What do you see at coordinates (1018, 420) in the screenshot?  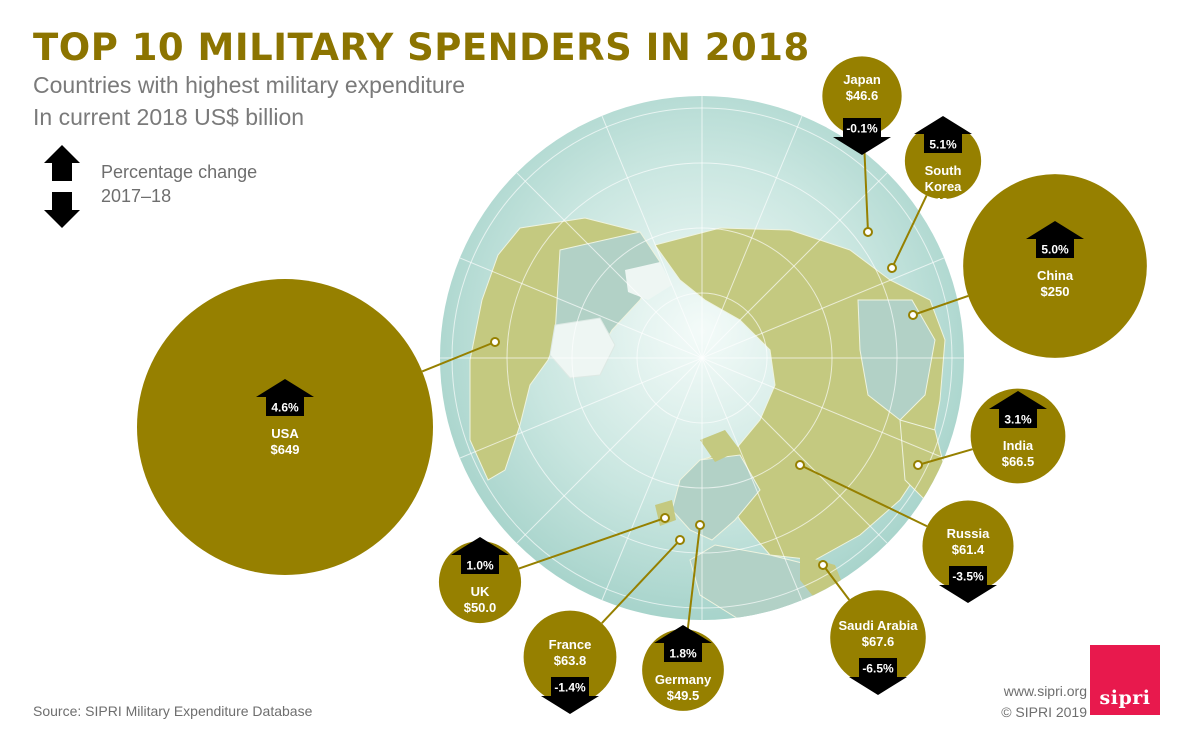 I see `change-label-india: 3.1%` at bounding box center [1018, 420].